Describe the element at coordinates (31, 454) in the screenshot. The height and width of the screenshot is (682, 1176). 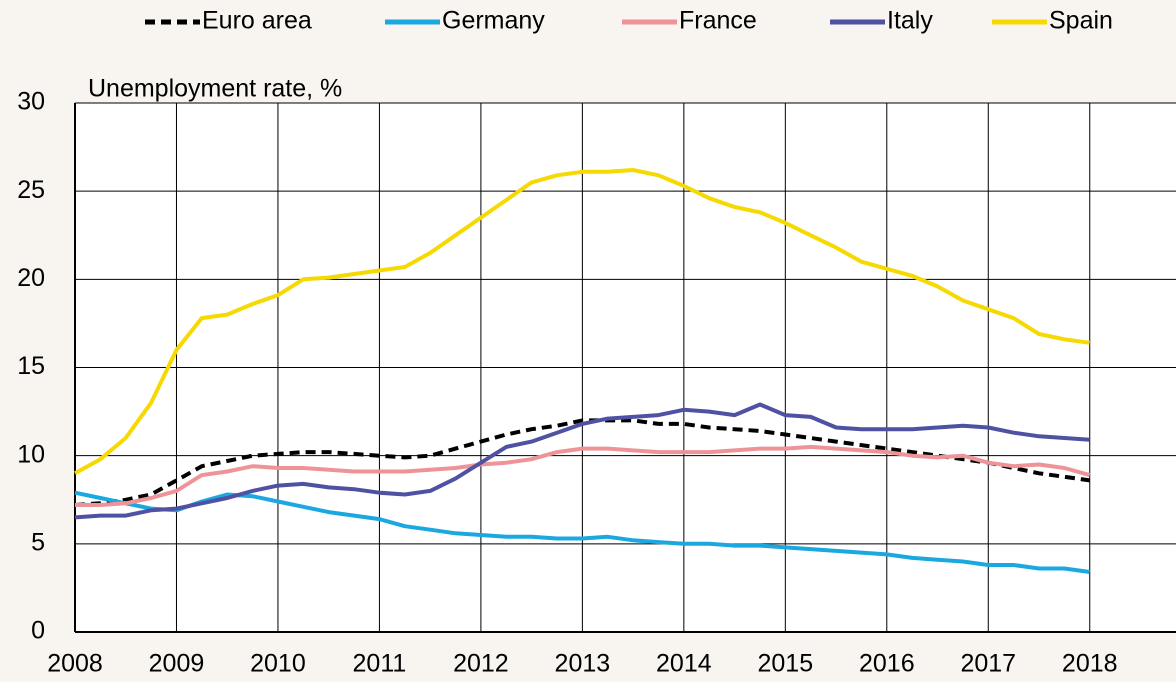
I see `y-tick-label: 10` at that location.